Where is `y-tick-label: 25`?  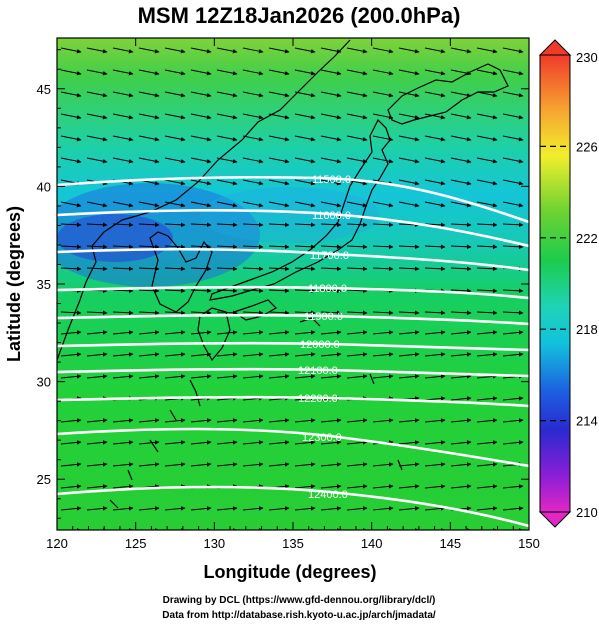 y-tick-label: 25 is located at coordinates (44, 479).